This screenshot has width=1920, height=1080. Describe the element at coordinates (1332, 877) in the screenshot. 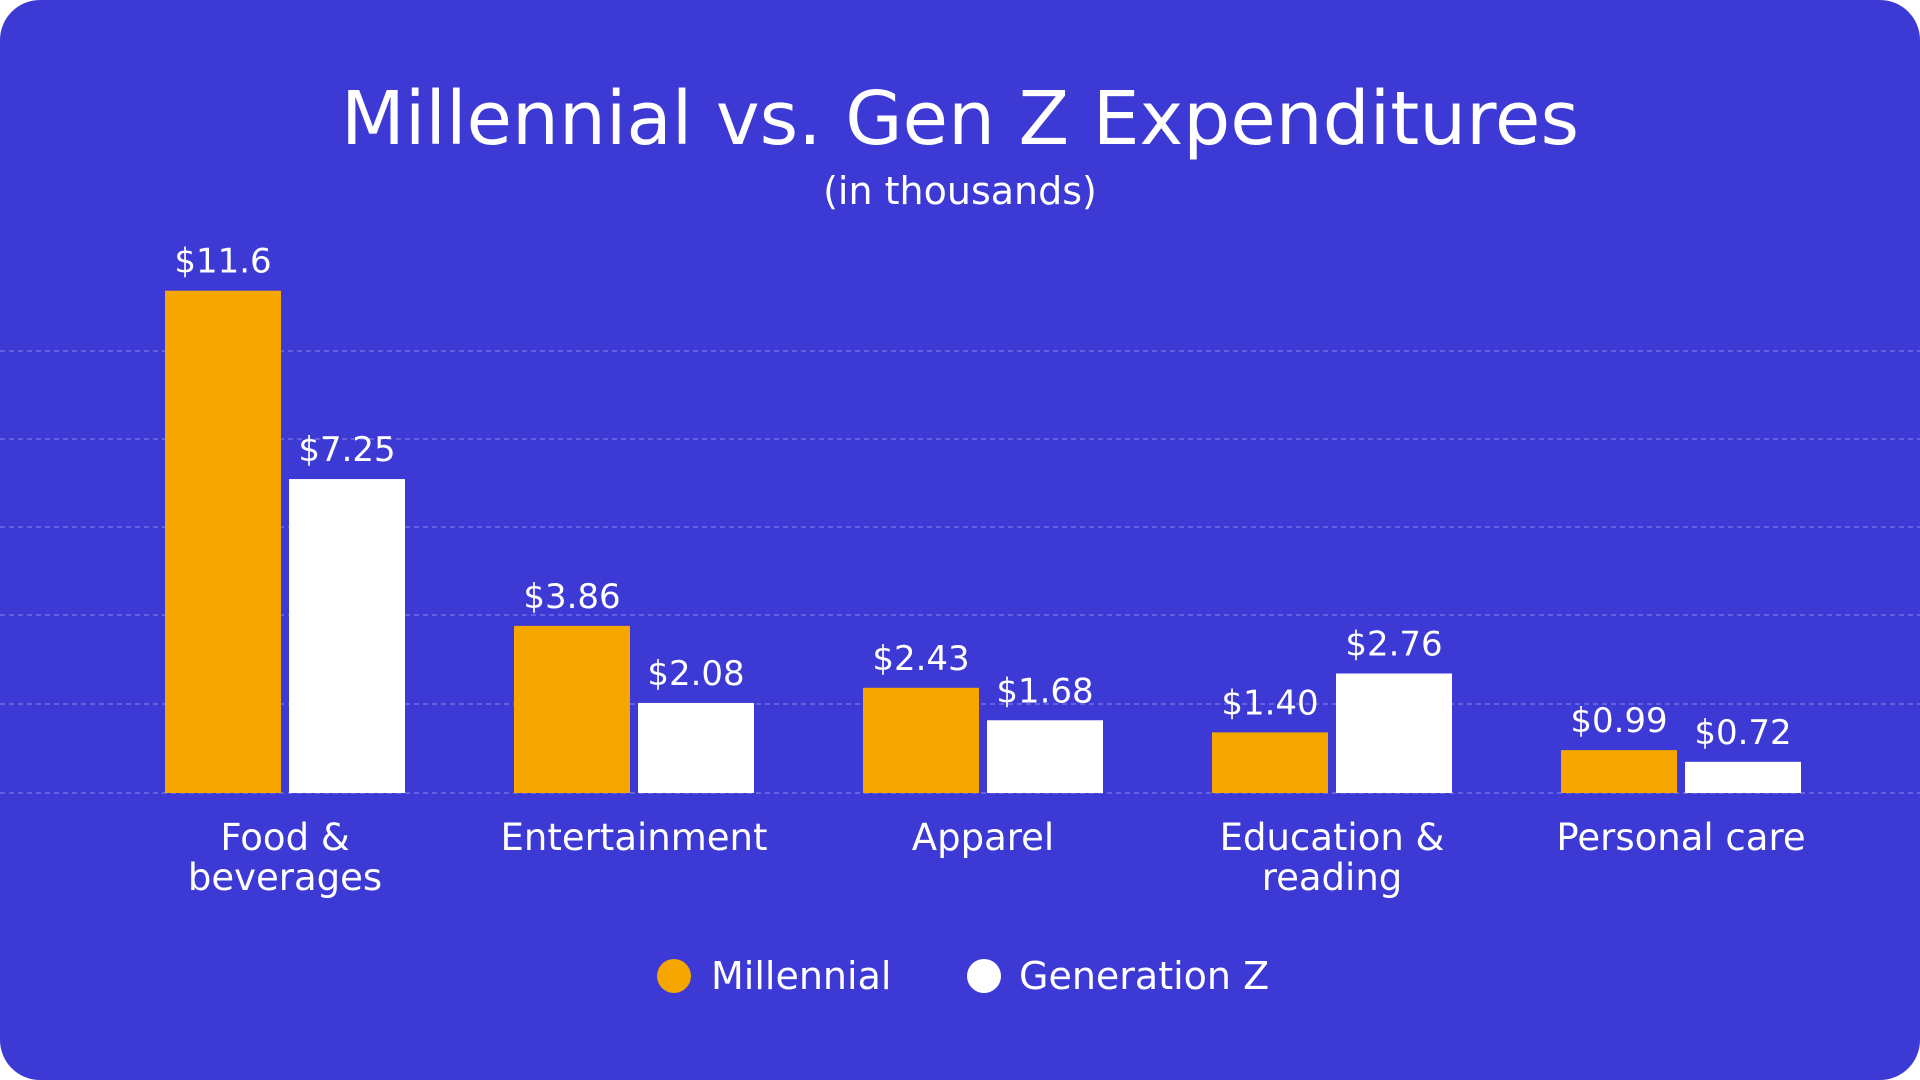

I see `x-tick-label: reading` at that location.